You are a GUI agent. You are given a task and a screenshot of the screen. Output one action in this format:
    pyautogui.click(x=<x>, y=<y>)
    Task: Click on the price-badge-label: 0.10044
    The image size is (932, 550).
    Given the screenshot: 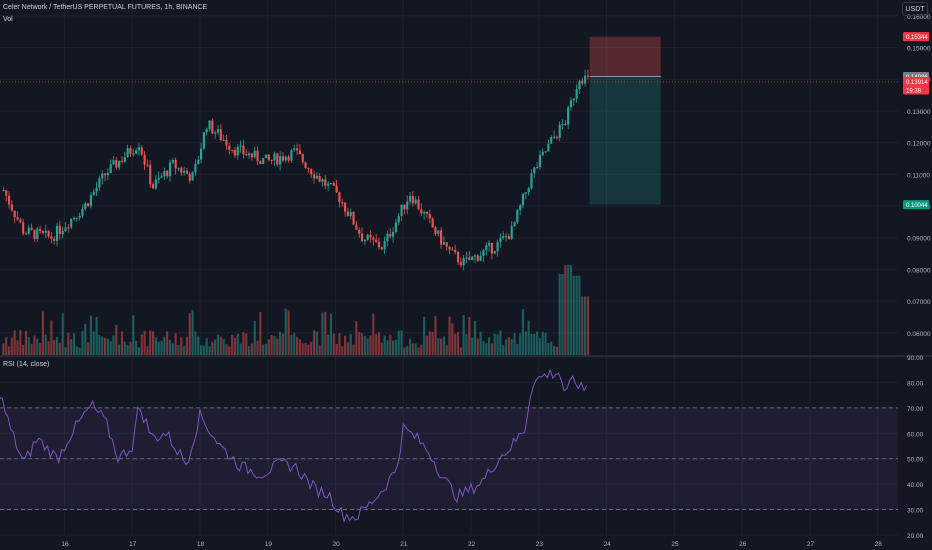 What is the action you would take?
    pyautogui.click(x=917, y=206)
    